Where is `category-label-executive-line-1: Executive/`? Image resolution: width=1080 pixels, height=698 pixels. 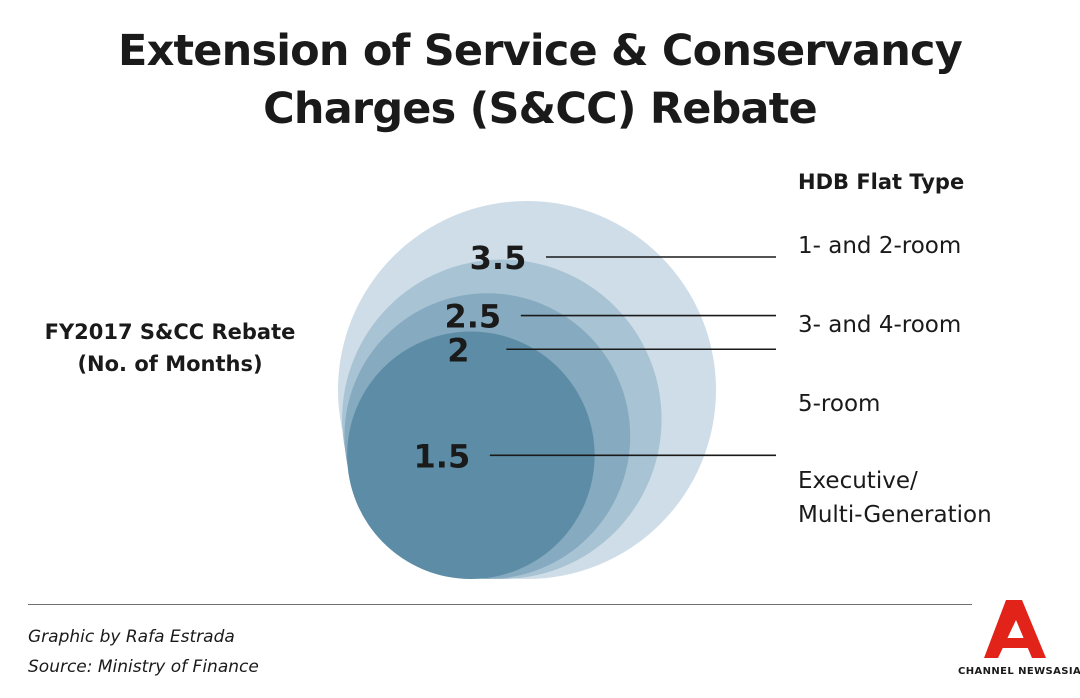 category-label-executive-line-1: Executive/ is located at coordinates (858, 481).